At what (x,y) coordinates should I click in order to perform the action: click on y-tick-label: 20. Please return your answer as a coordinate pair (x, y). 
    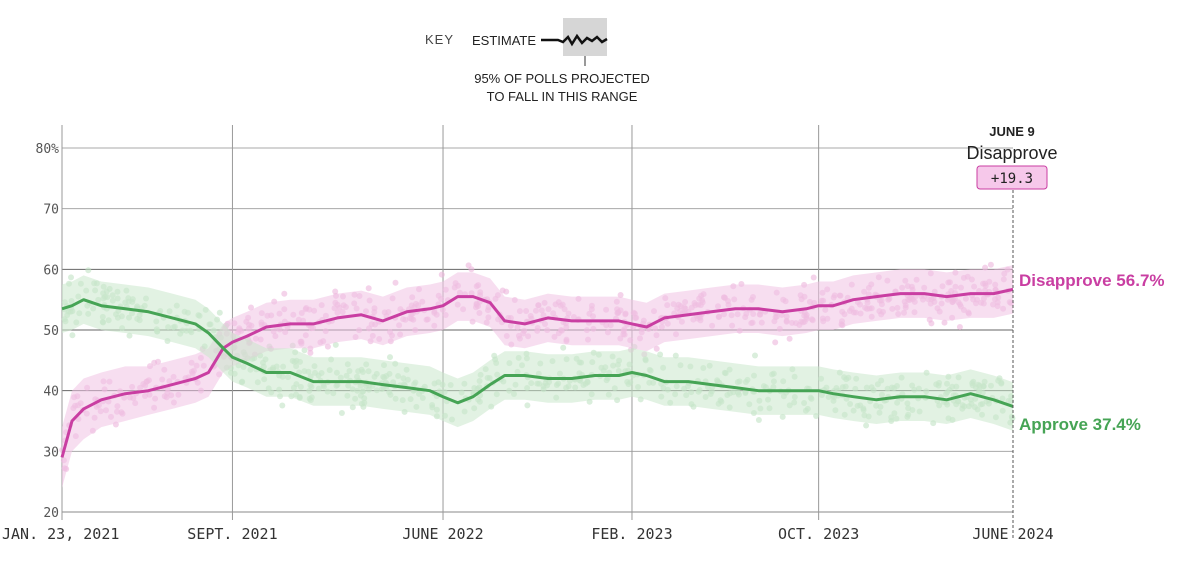
    Looking at the image, I should click on (51, 513).